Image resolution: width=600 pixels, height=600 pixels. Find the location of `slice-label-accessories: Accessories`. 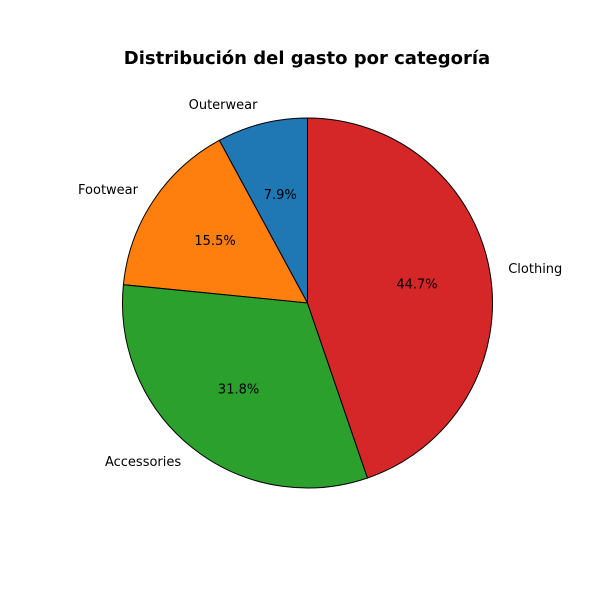

slice-label-accessories: Accessories is located at coordinates (143, 462).